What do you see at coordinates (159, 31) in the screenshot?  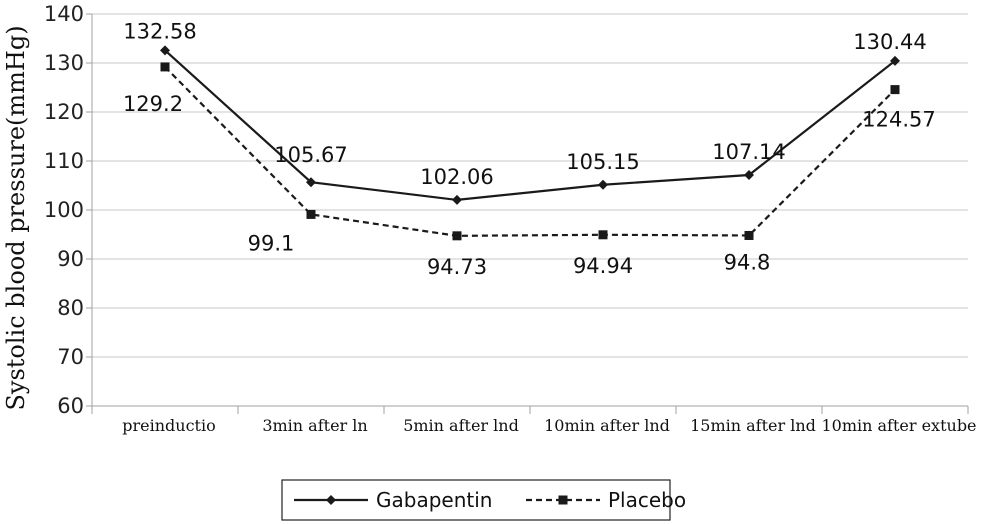 I see `data-label-gabapentin: 132.58` at bounding box center [159, 31].